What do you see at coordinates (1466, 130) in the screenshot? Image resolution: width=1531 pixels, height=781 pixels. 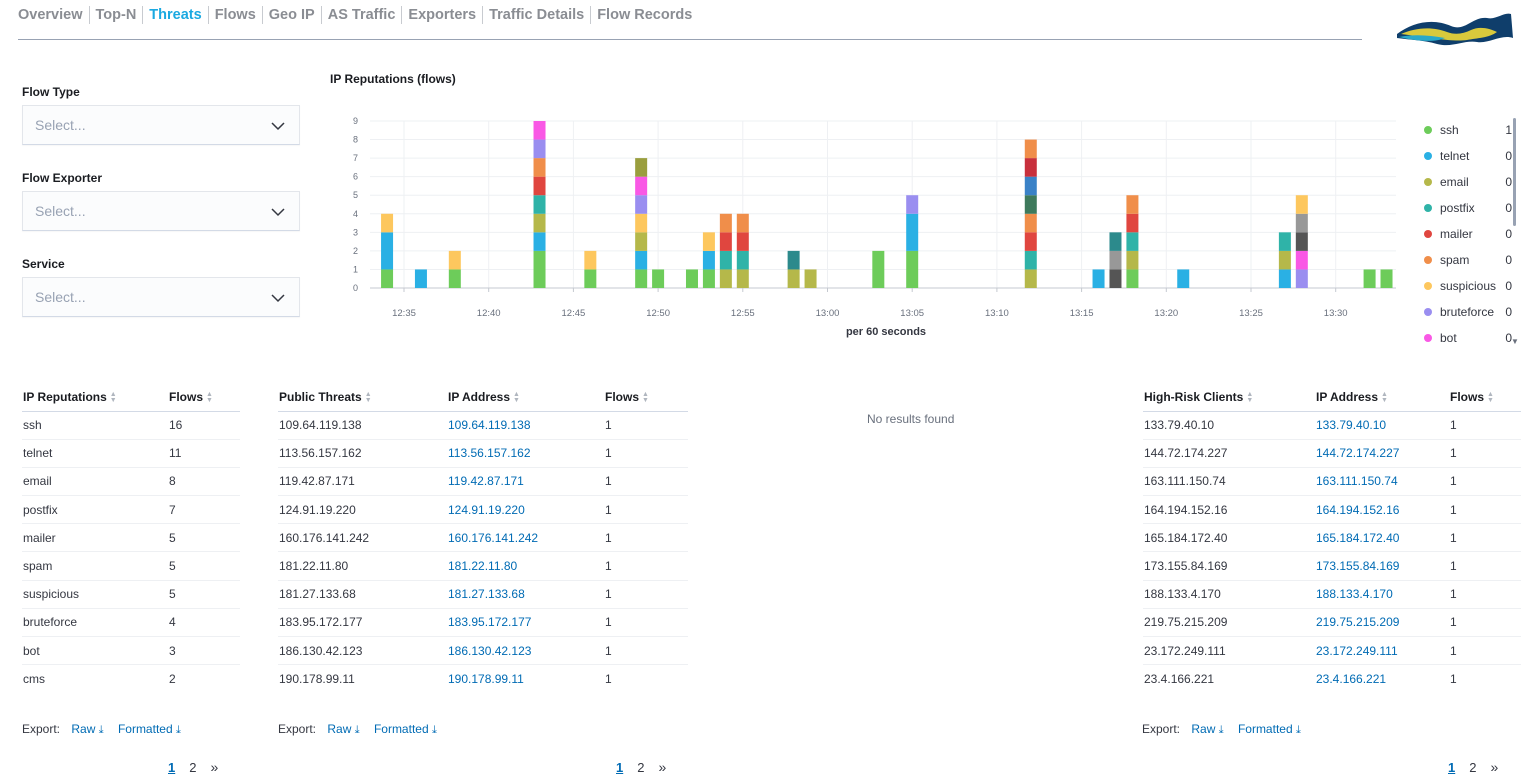 I see `legend-item-ssh: ssh 1` at bounding box center [1466, 130].